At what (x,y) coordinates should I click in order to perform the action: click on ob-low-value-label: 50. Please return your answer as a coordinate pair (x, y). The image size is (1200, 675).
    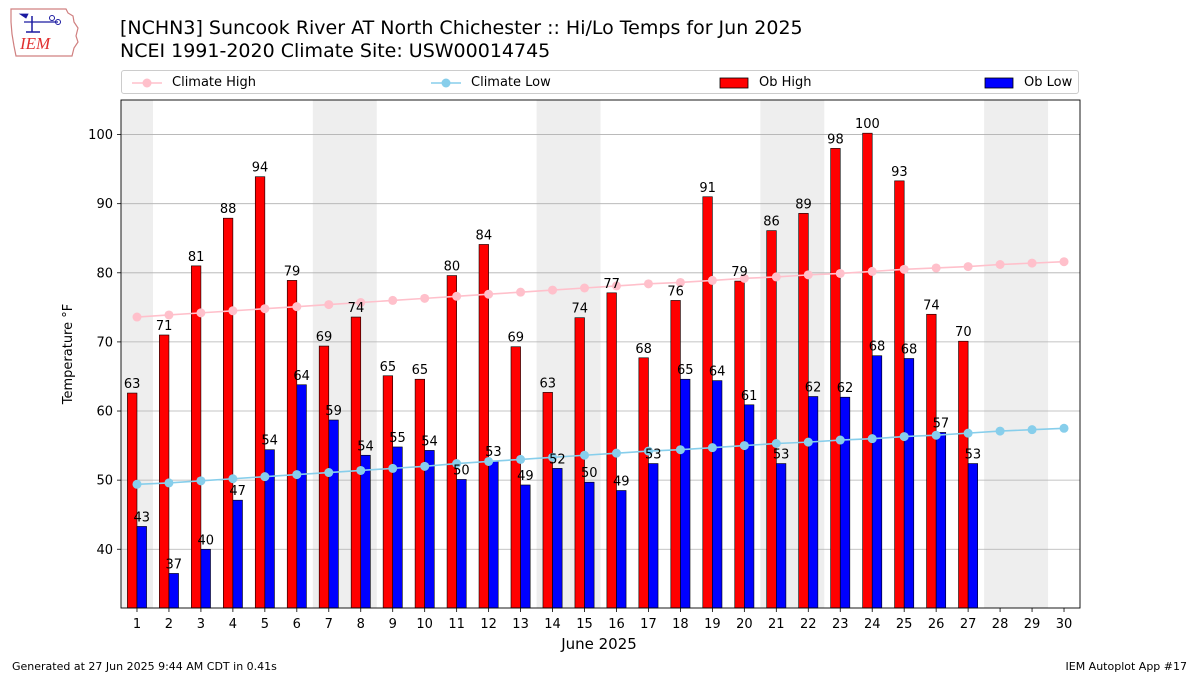
    Looking at the image, I should click on (461, 470).